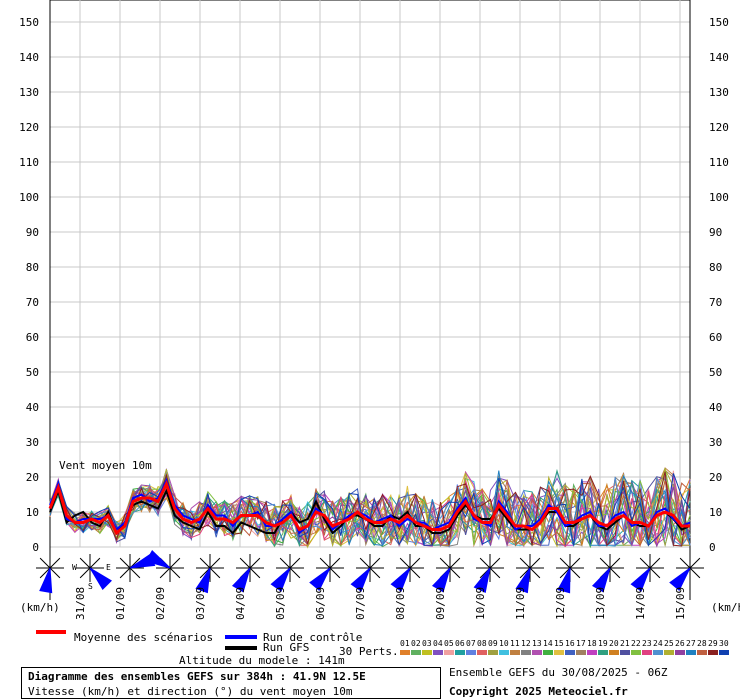 This screenshot has height=700, width=740. Describe the element at coordinates (416, 643) in the screenshot. I see `member-number: 02` at that location.